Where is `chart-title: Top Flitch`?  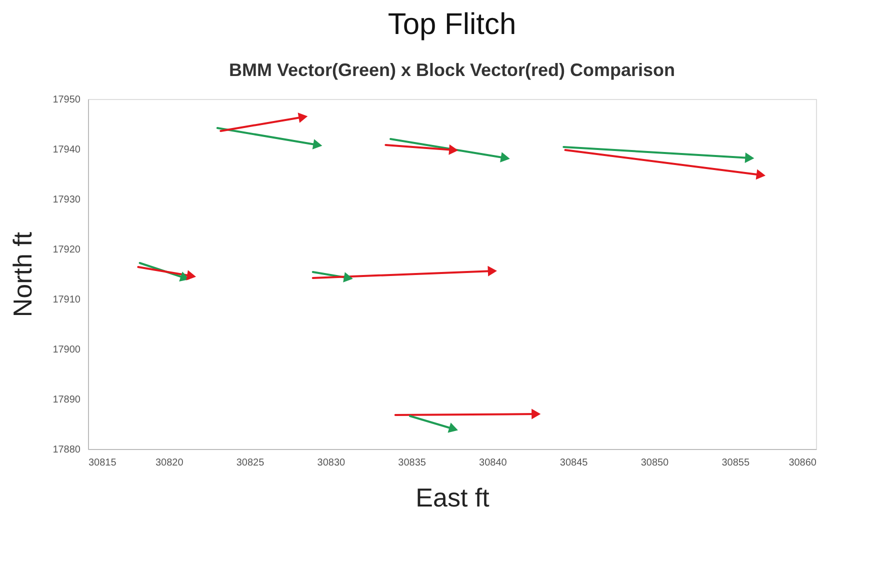 chart-title: Top Flitch is located at coordinates (452, 24).